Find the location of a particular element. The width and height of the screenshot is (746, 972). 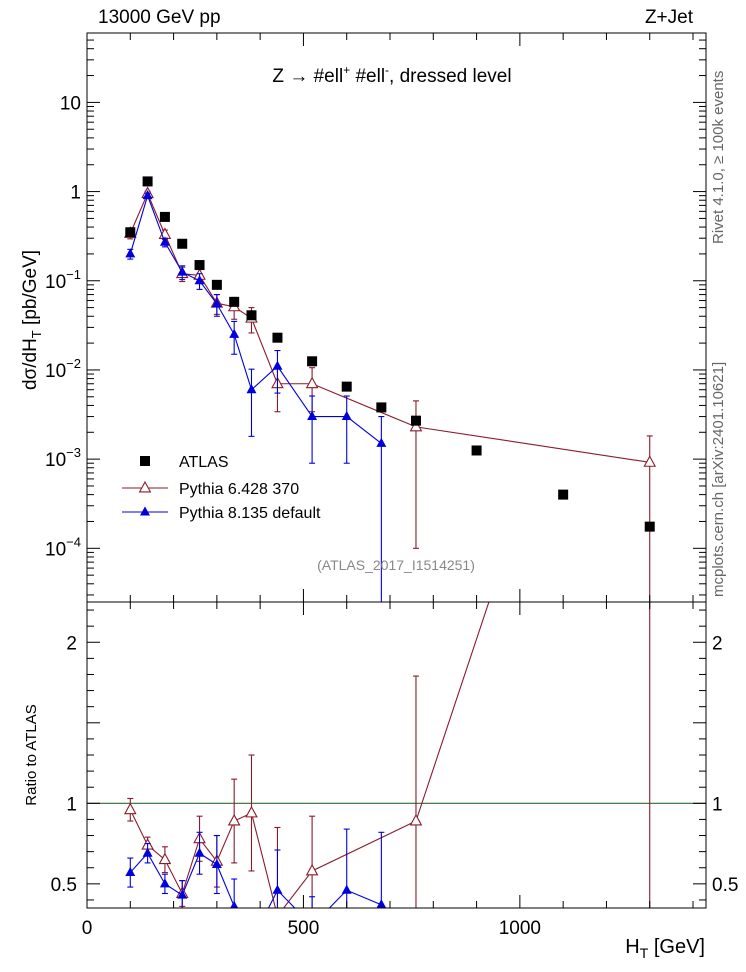

source-label: mcplots.cern.ch [arXiv:2401.10621] is located at coordinates (718, 479).